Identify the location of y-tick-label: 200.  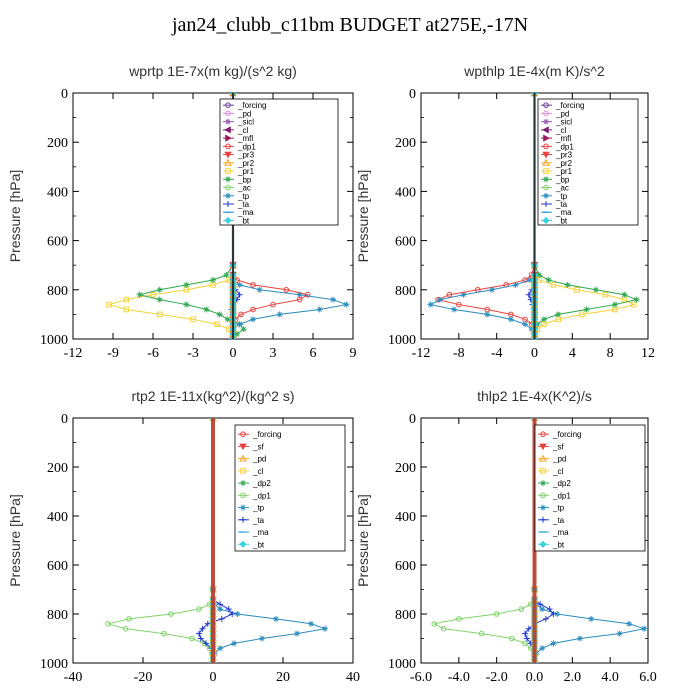
(405, 468).